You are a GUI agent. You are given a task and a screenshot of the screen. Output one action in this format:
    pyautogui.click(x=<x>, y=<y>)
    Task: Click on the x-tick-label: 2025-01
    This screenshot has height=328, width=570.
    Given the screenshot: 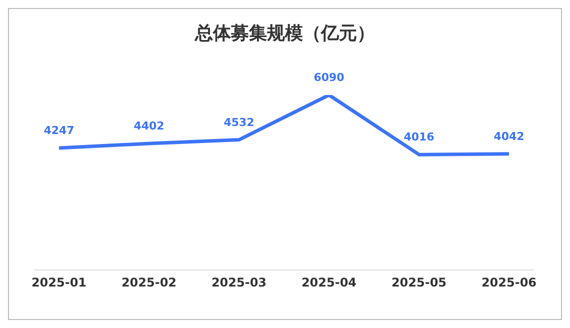 What is the action you would take?
    pyautogui.click(x=59, y=283)
    